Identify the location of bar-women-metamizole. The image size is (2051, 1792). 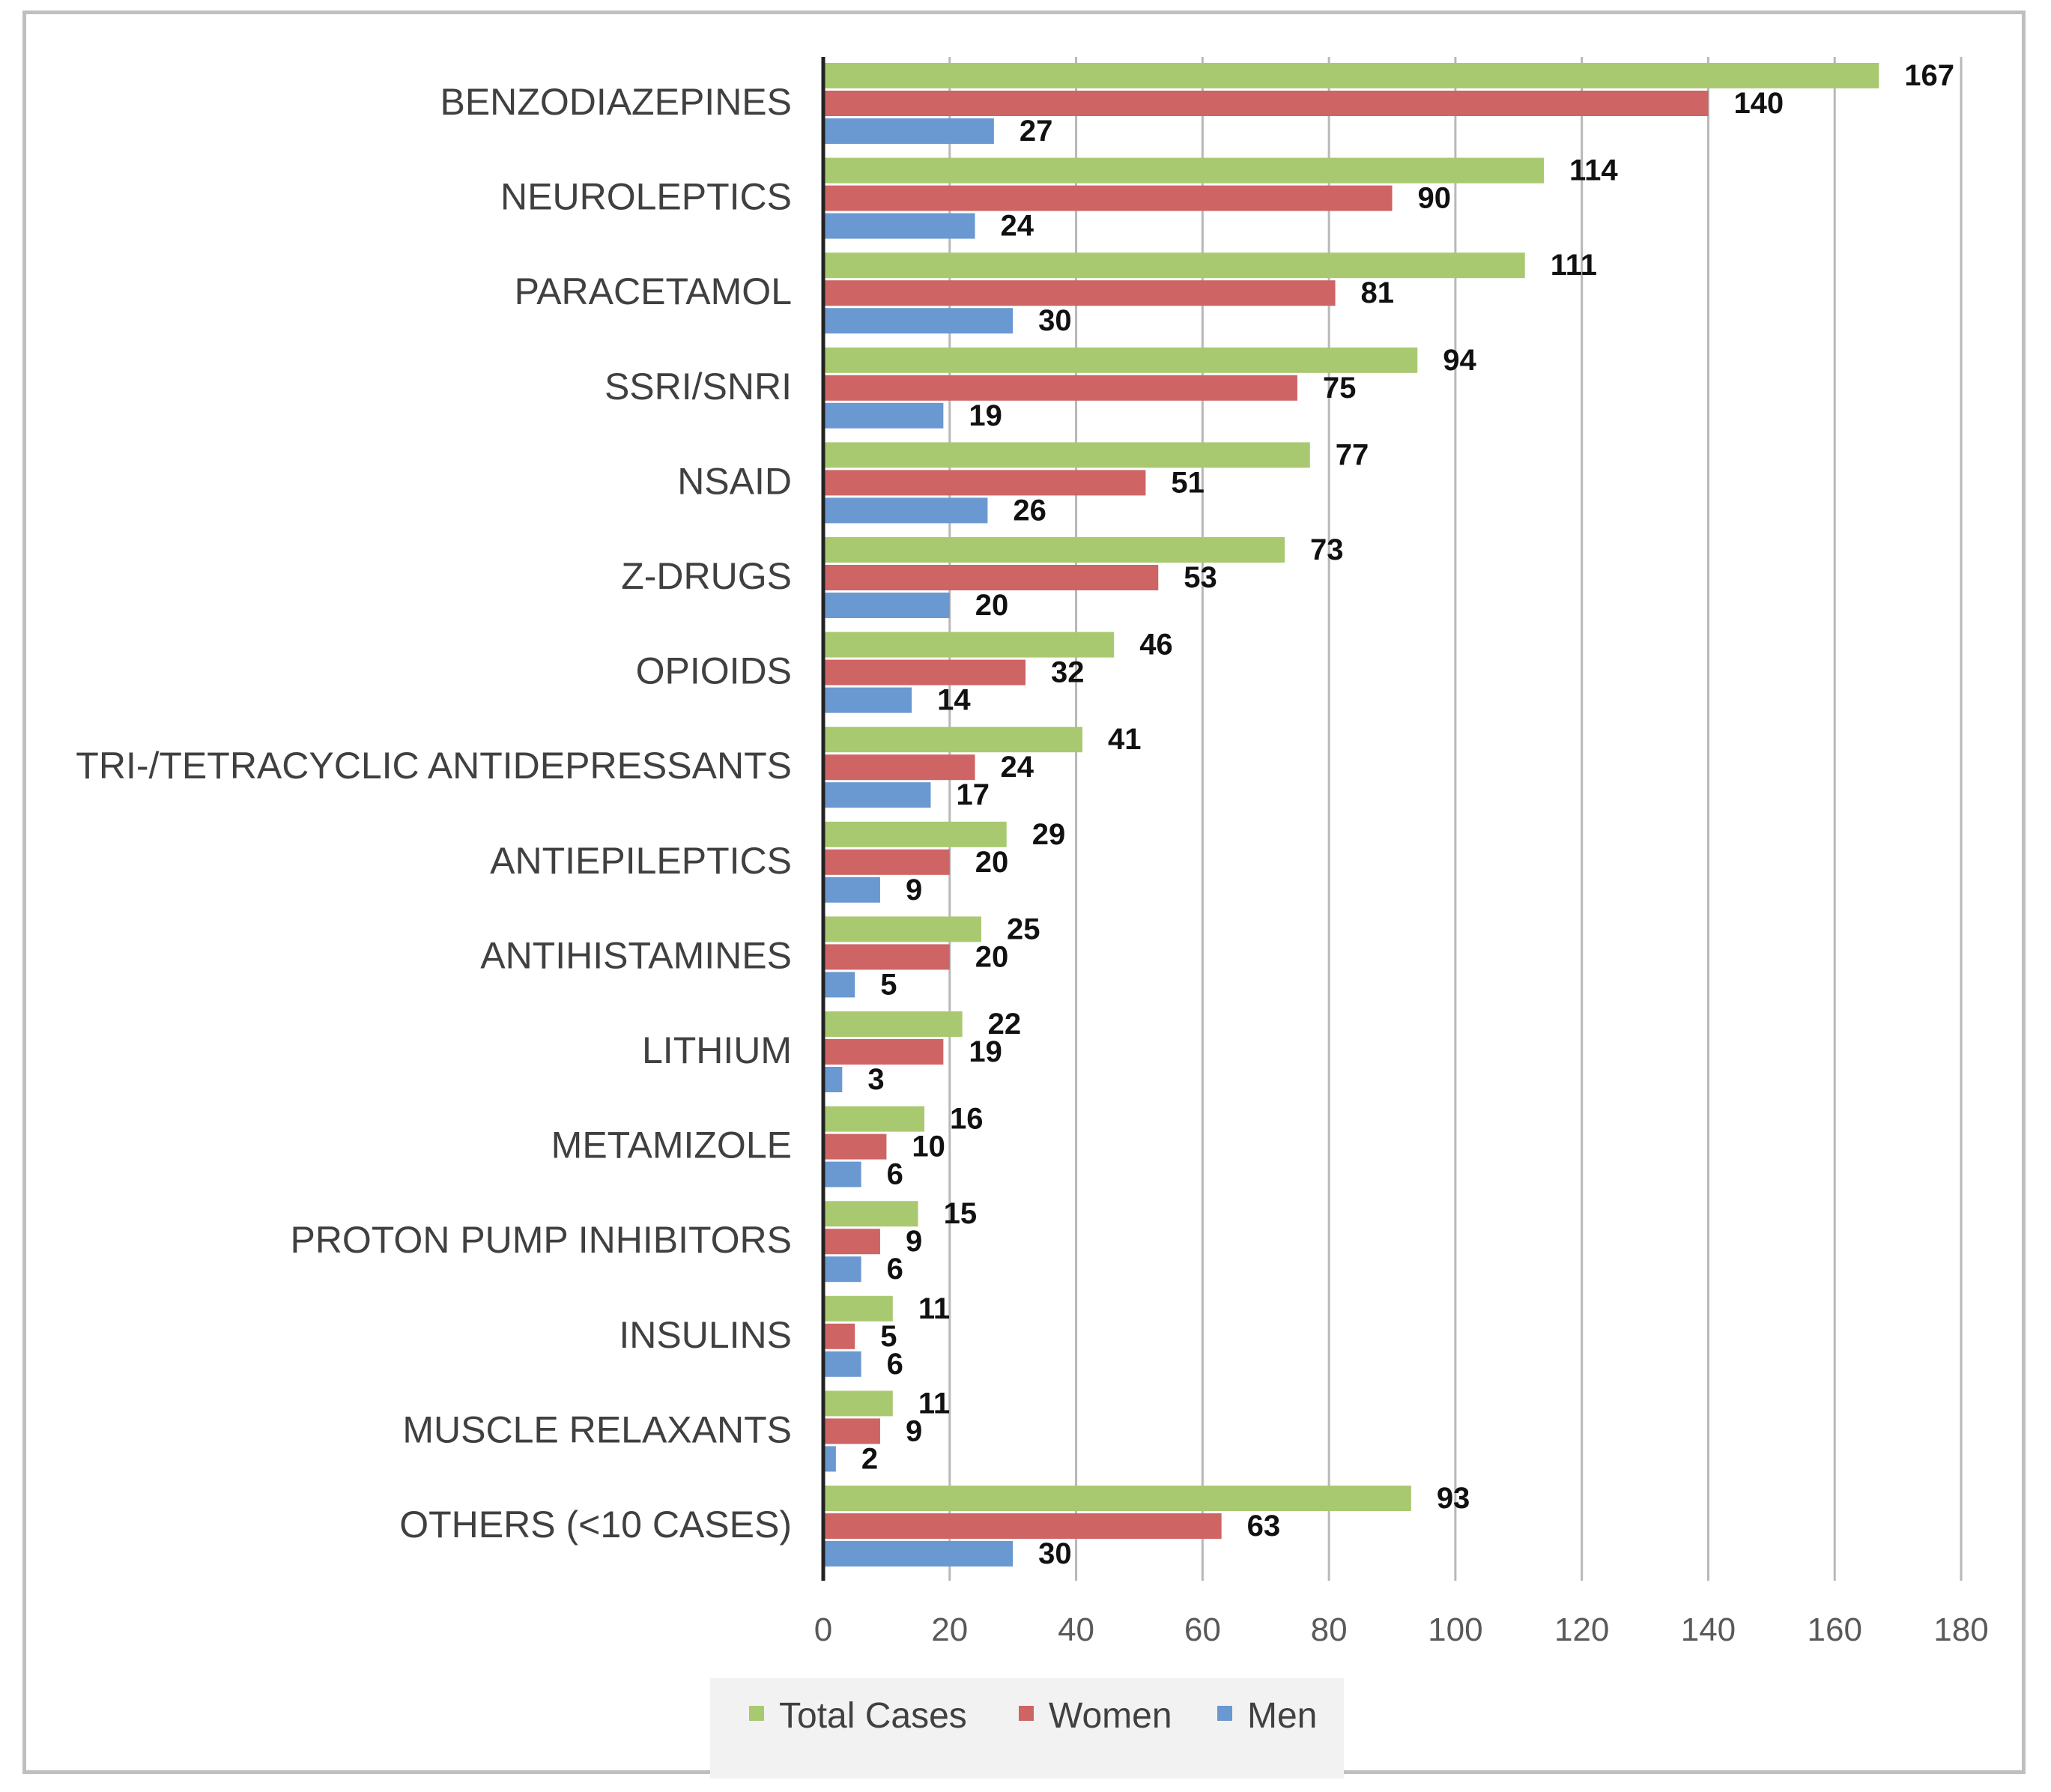
(855, 1146).